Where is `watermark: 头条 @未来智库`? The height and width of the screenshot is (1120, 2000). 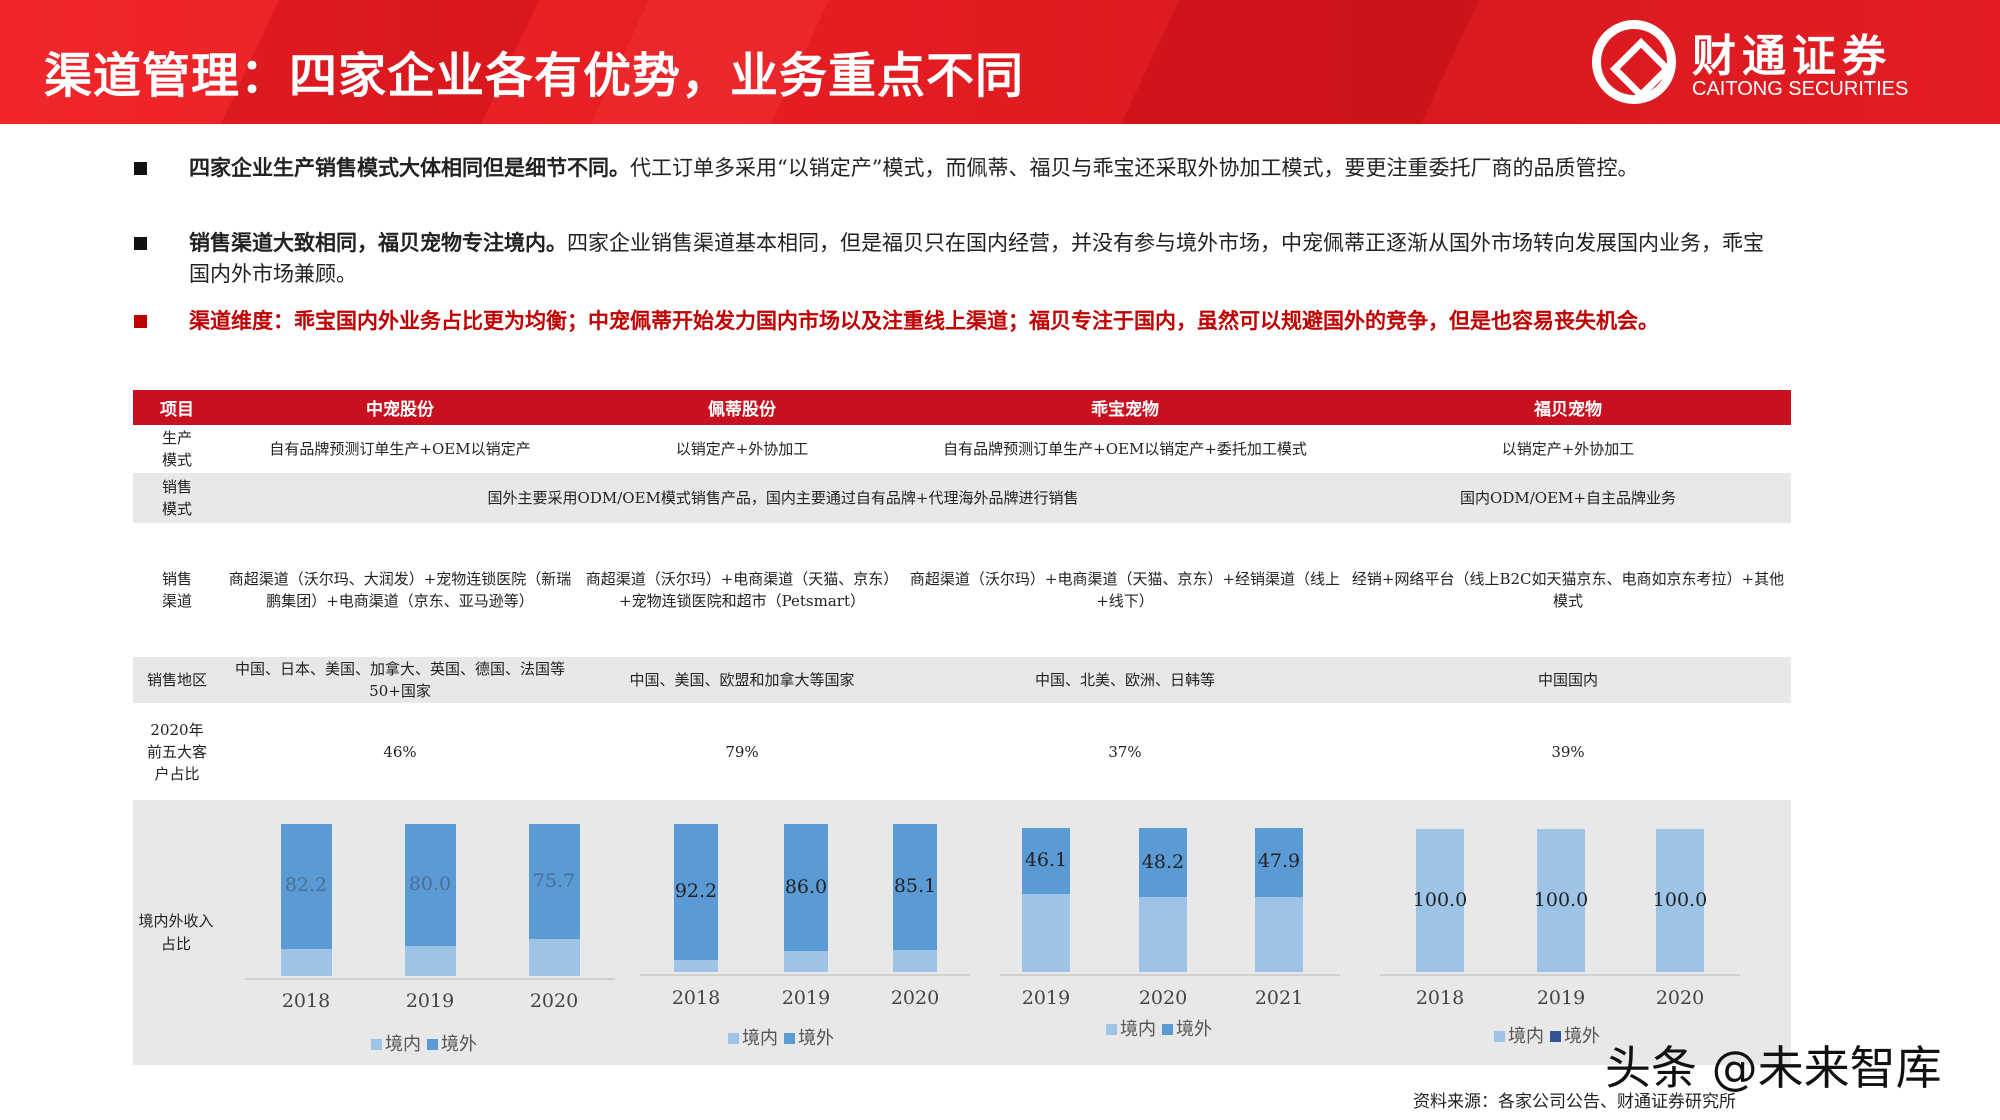
watermark: 头条 @未来智库 is located at coordinates (1773, 1068).